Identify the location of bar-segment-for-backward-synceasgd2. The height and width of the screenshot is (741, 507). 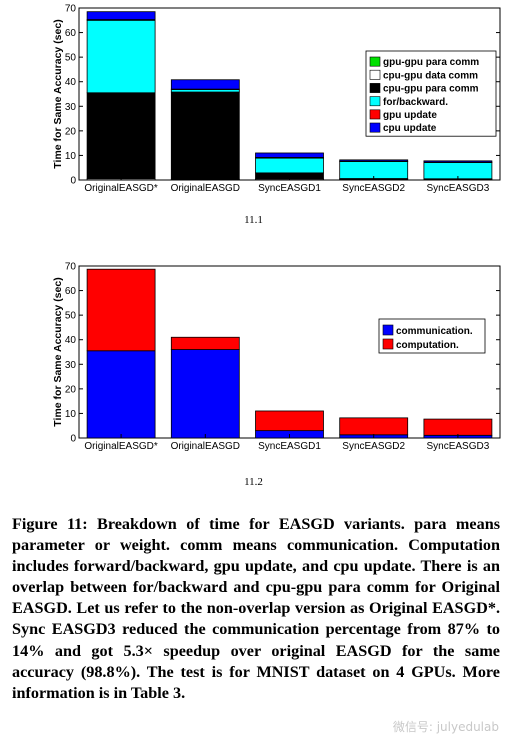
(374, 170).